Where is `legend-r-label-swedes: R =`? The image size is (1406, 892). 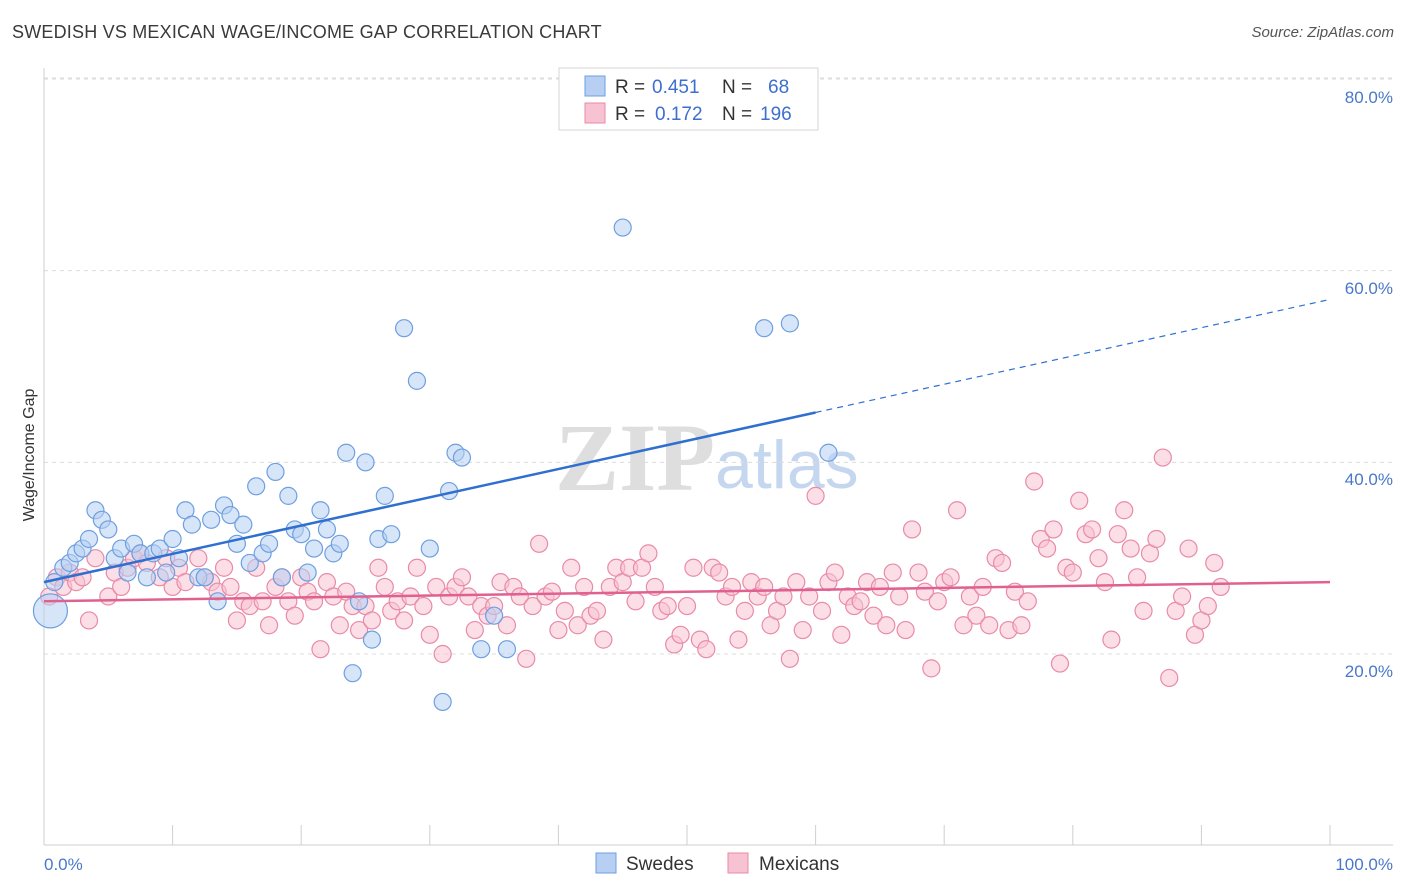 legend-r-label-swedes: R = is located at coordinates (630, 87).